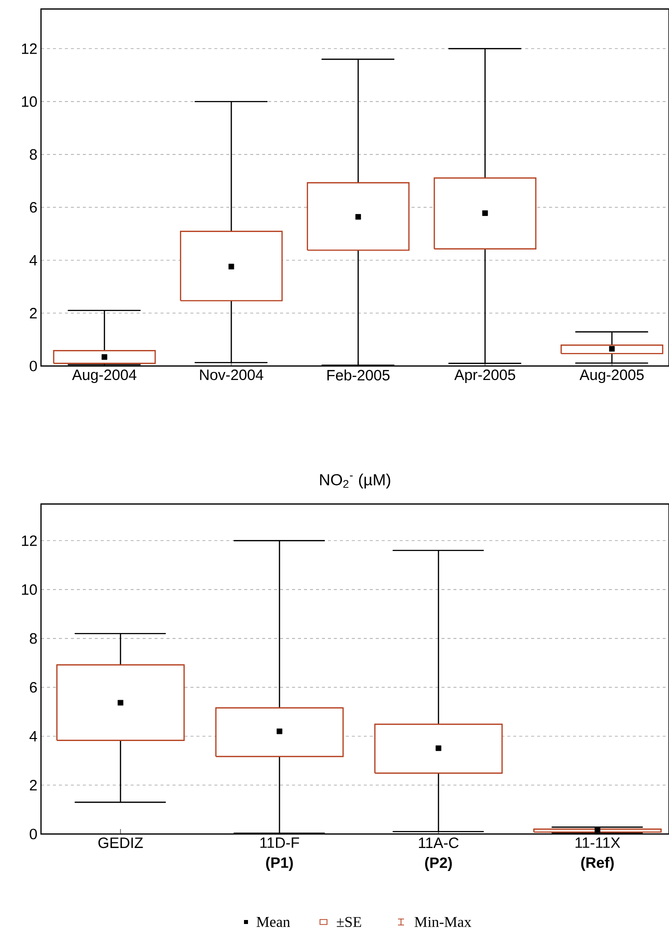 The width and height of the screenshot is (669, 936). What do you see at coordinates (355, 481) in the screenshot?
I see `chart-title: NO$_{2}$$^{-}$ (µM)` at bounding box center [355, 481].